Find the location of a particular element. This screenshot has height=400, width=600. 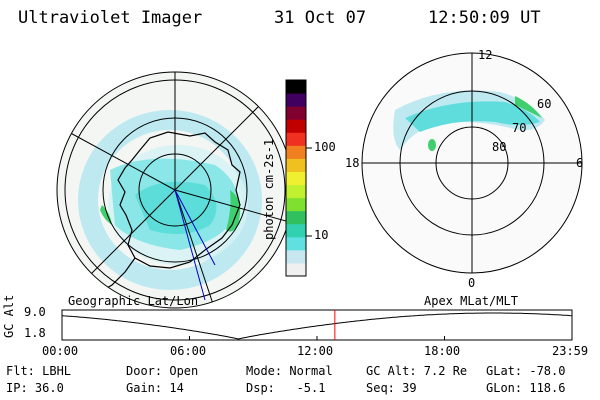

status-filter: Flt: LBHL is located at coordinates (39, 371).